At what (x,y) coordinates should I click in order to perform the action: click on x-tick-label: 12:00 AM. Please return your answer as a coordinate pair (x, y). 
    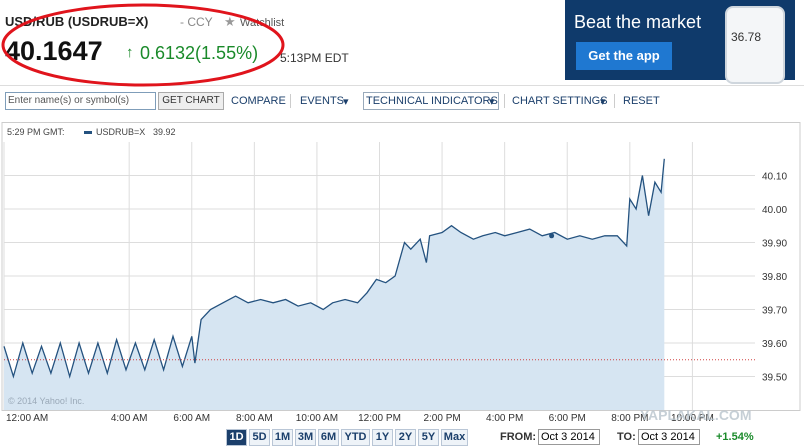
    Looking at the image, I should click on (27, 418).